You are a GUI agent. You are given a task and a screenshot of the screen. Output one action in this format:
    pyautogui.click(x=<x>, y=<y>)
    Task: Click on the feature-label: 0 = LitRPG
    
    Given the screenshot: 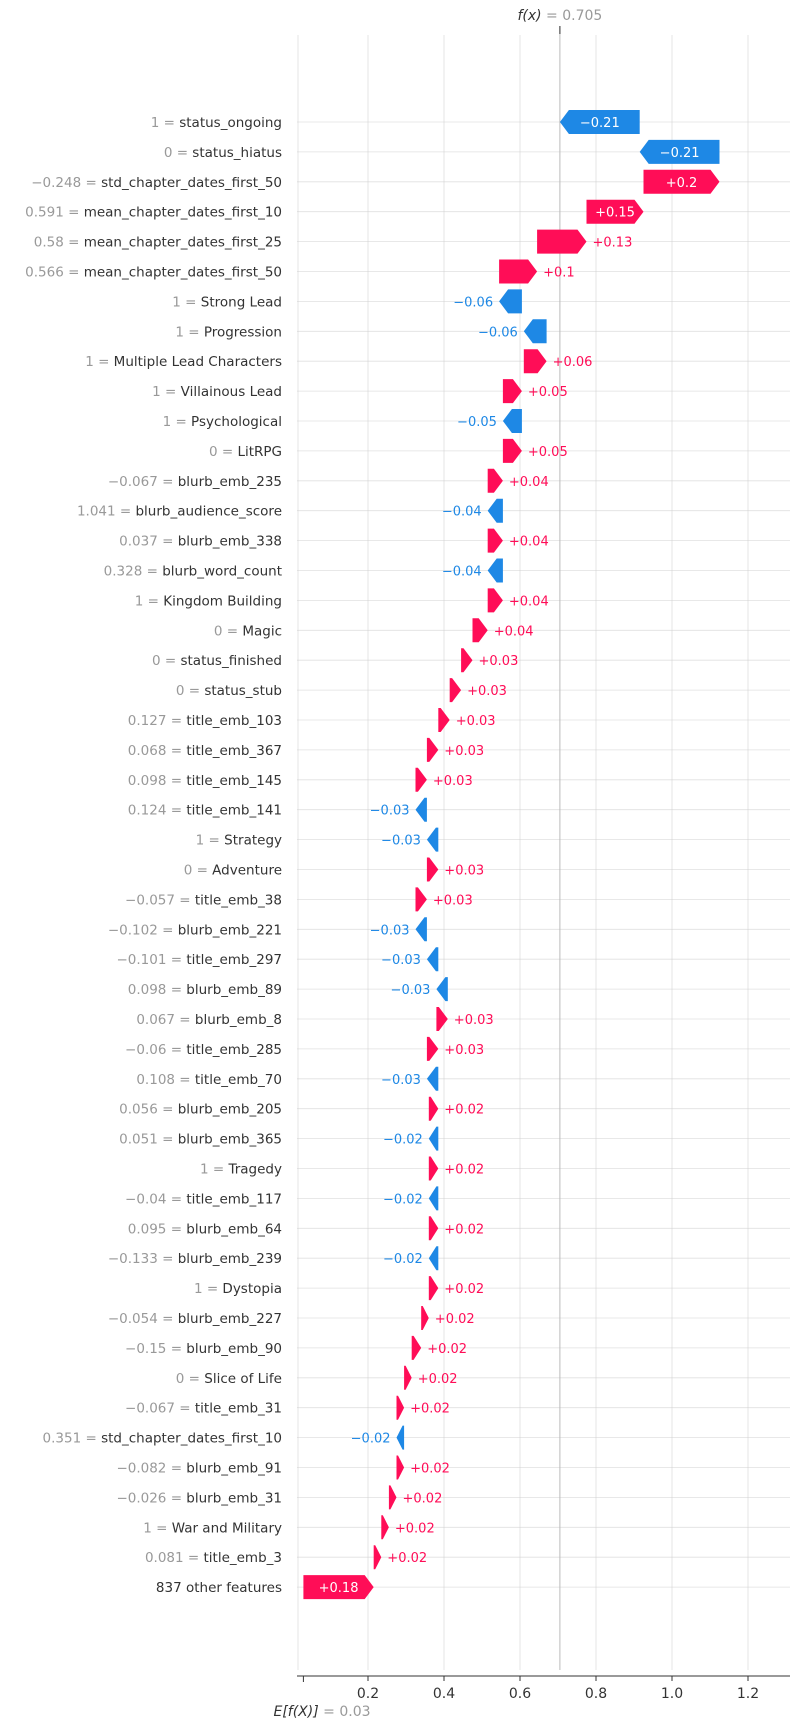 What is the action you would take?
    pyautogui.click(x=245, y=452)
    